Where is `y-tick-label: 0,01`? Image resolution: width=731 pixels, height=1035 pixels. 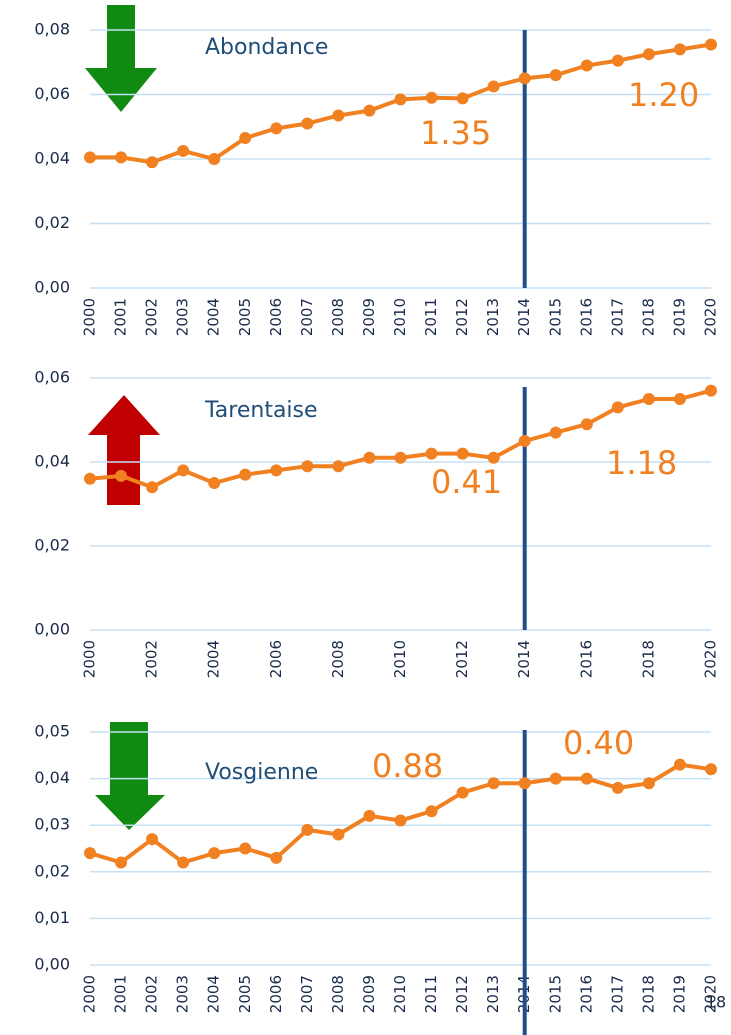 y-tick-label: 0,01 is located at coordinates (52, 917).